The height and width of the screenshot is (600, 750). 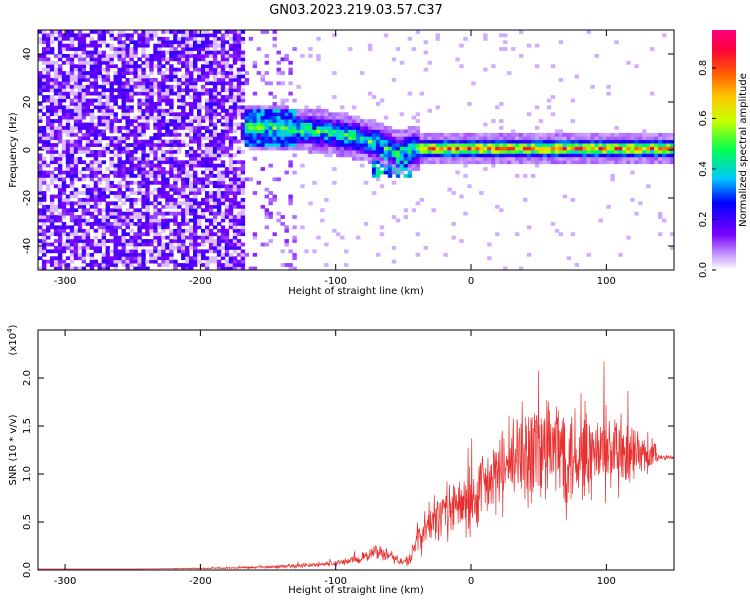 What do you see at coordinates (27, 150) in the screenshot?
I see `y-tick-label: 0` at bounding box center [27, 150].